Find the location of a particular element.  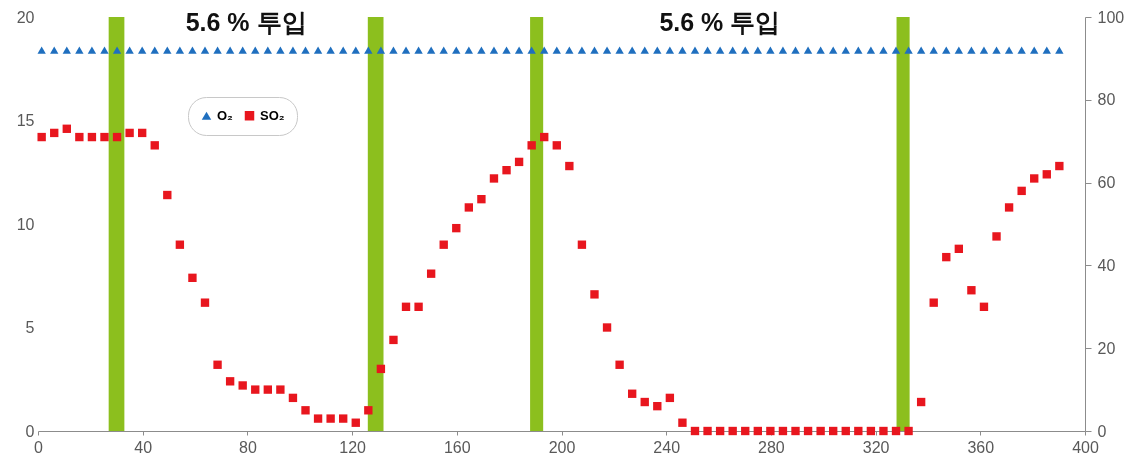

x-tick-label: 240 is located at coordinates (667, 447).